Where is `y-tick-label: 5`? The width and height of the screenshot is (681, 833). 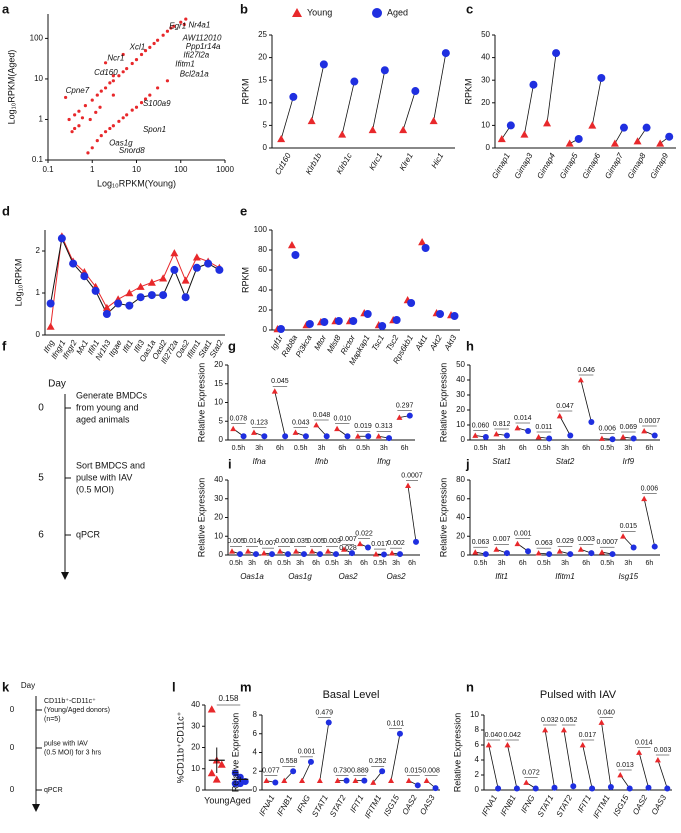 y-tick-label: 5 is located at coordinates (221, 420).